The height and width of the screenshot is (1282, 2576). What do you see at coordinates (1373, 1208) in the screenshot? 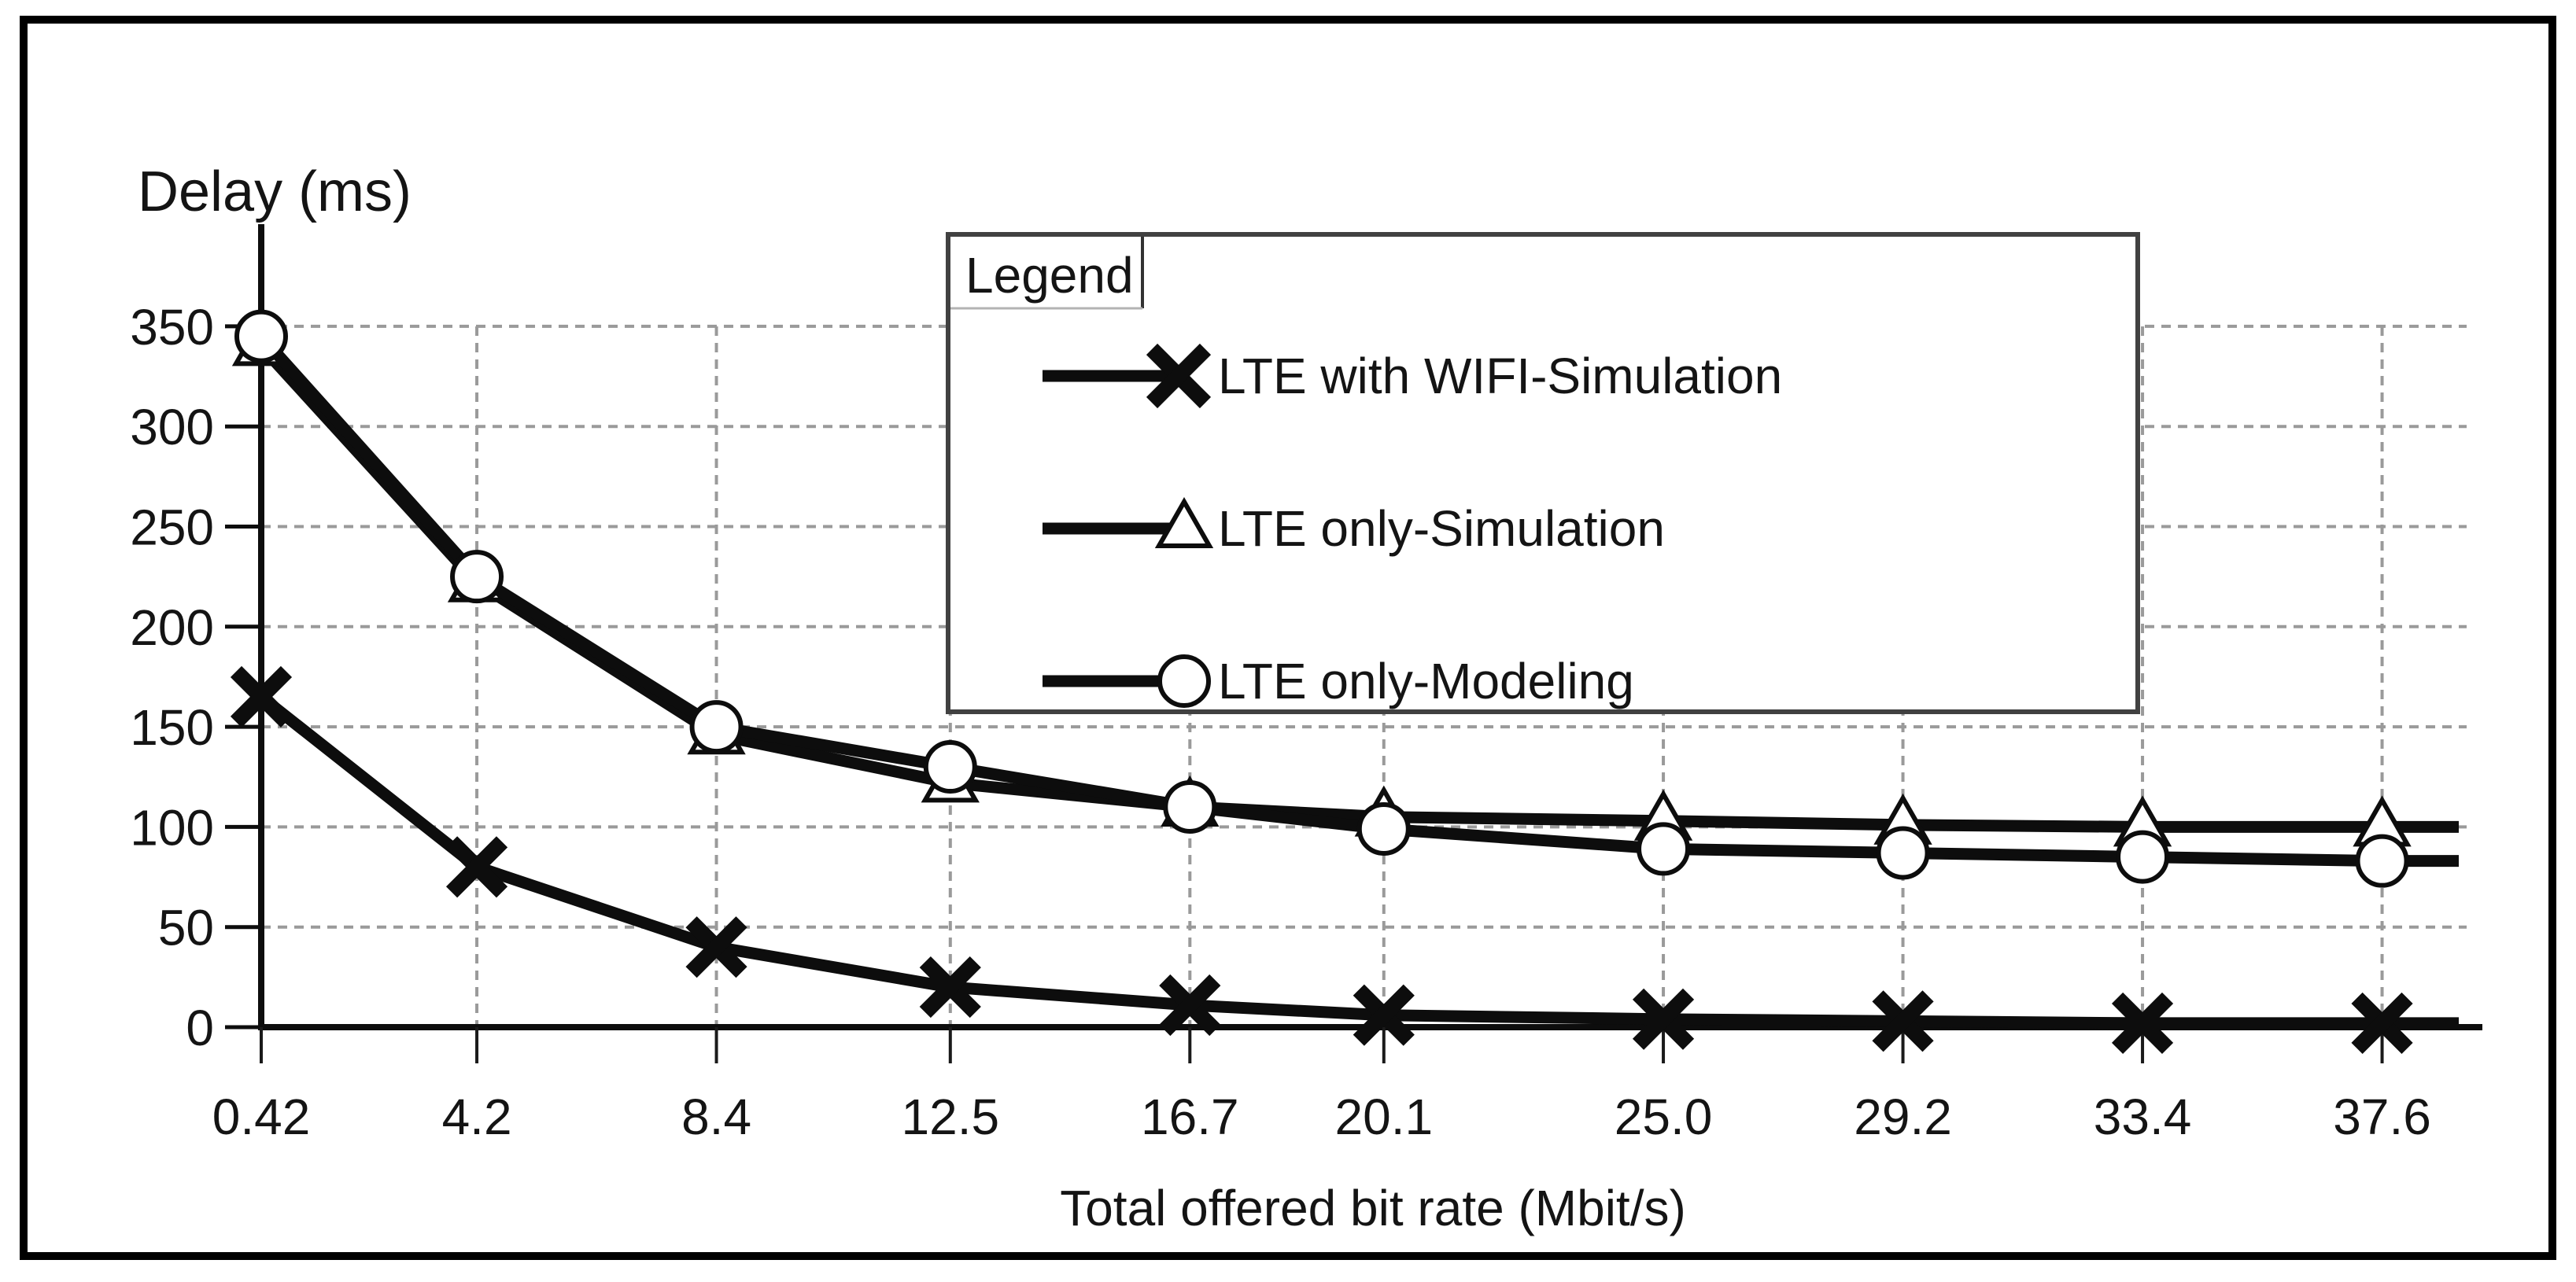
I see `x-axis-title: Total offered bit rate (Mbit/s)` at bounding box center [1373, 1208].